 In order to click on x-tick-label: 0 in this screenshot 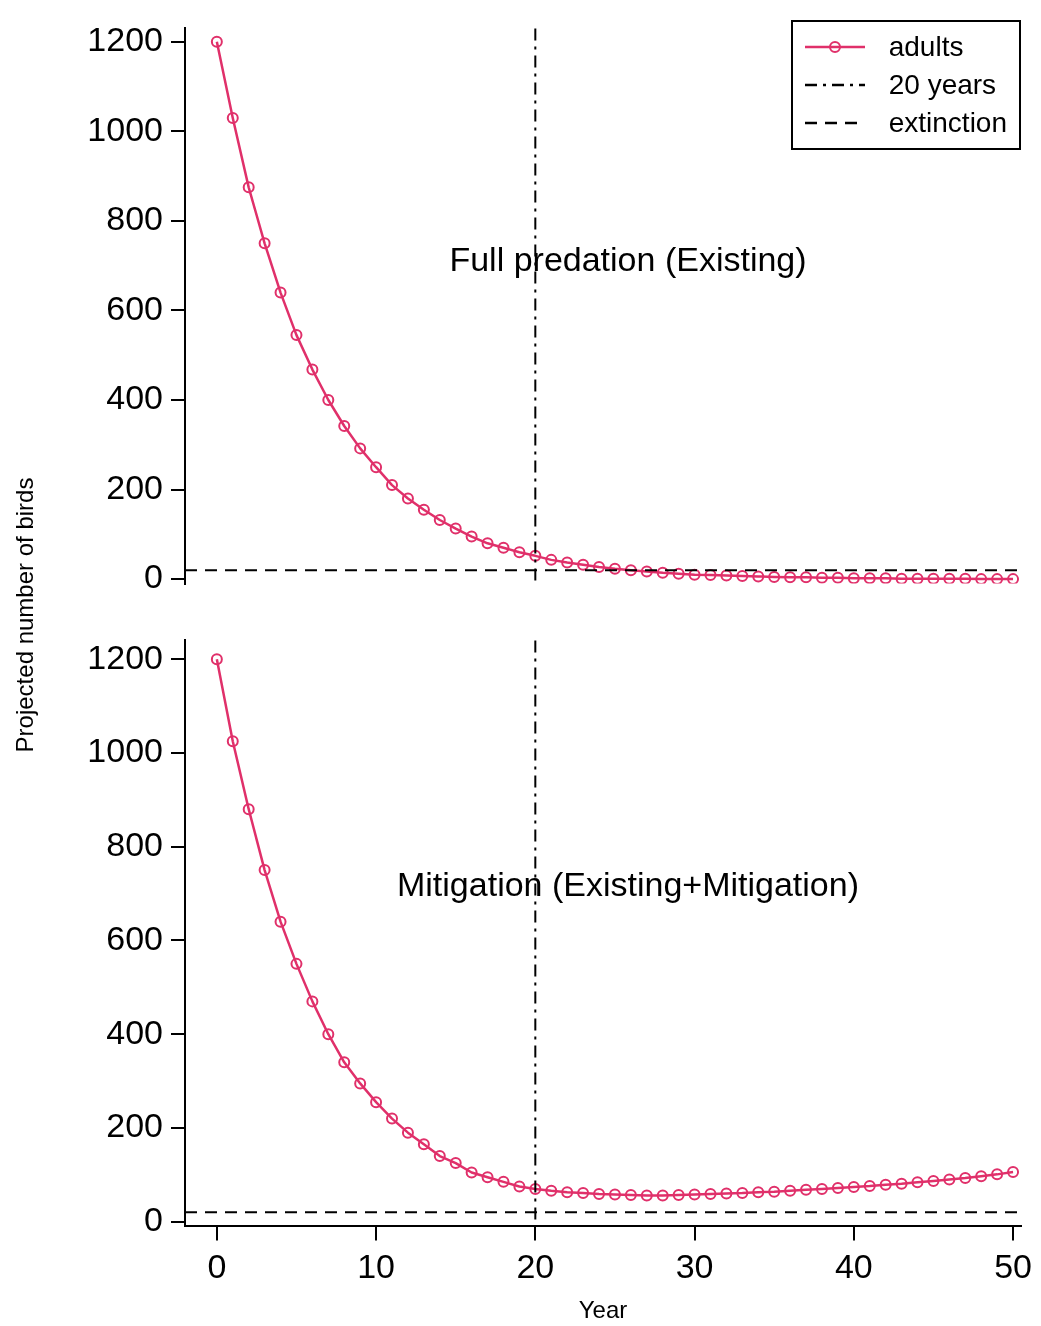, I will do `click(217, 1266)`.